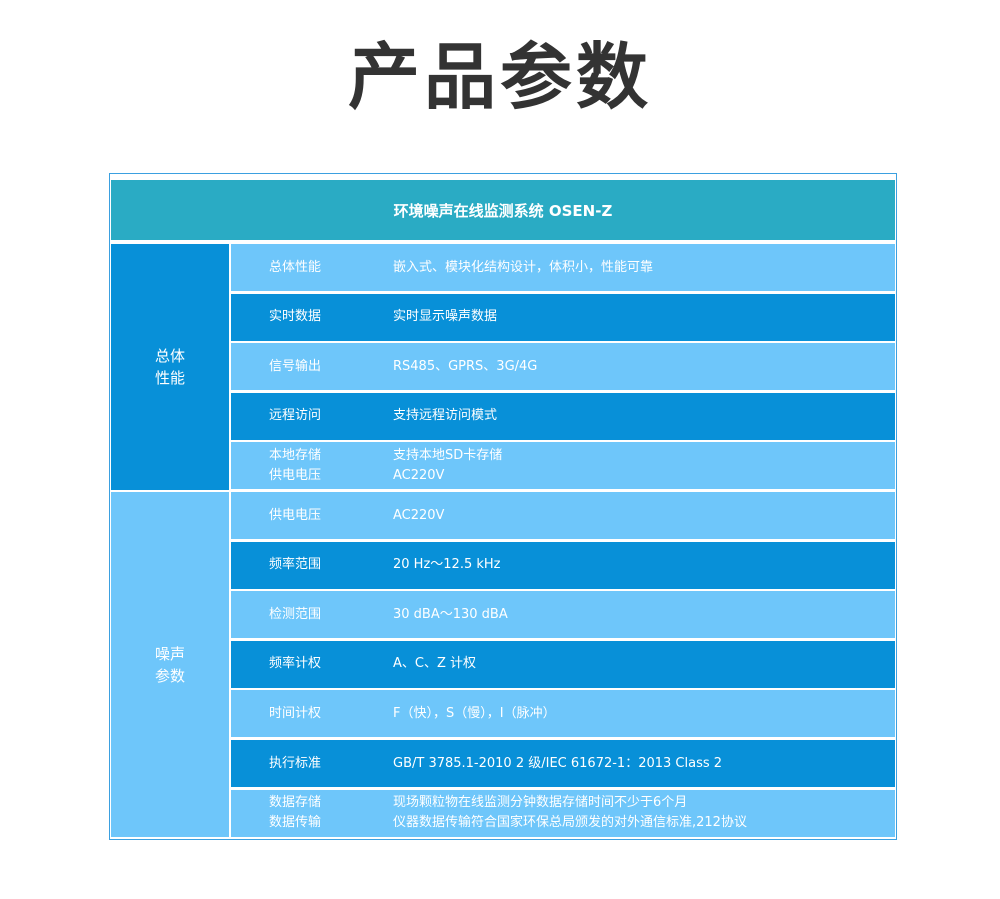  I want to click on page-title: 产品参数, so click(499, 77).